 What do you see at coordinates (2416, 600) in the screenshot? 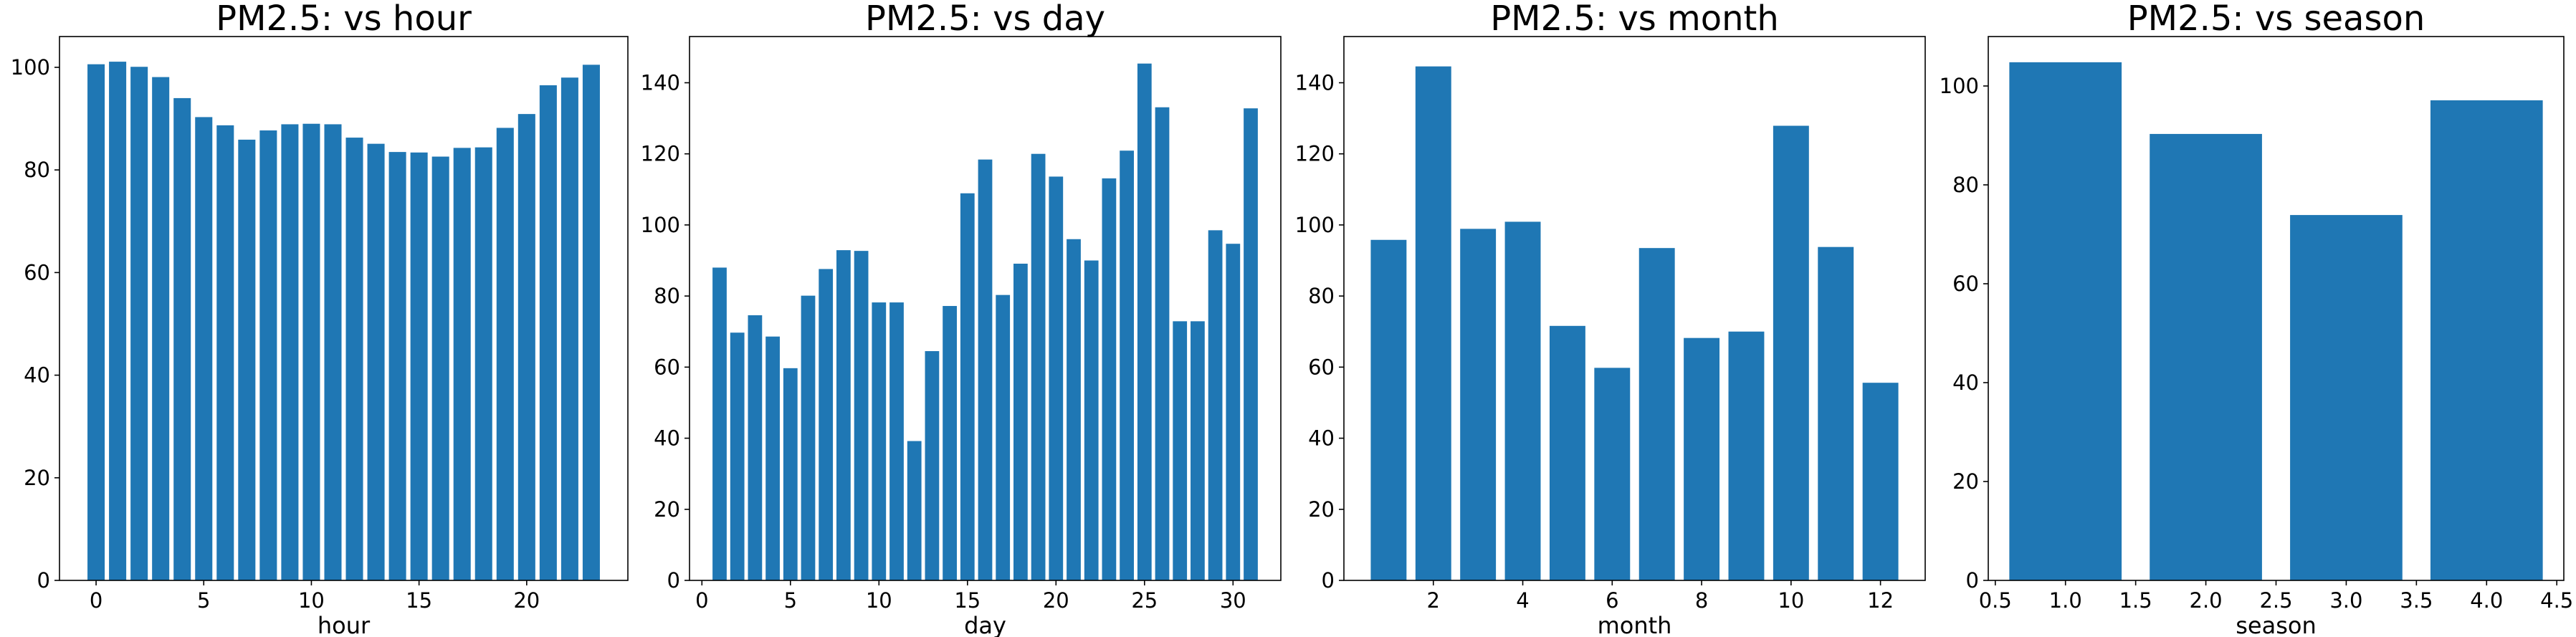
I see `x-tick-label: 3.5` at bounding box center [2416, 600].